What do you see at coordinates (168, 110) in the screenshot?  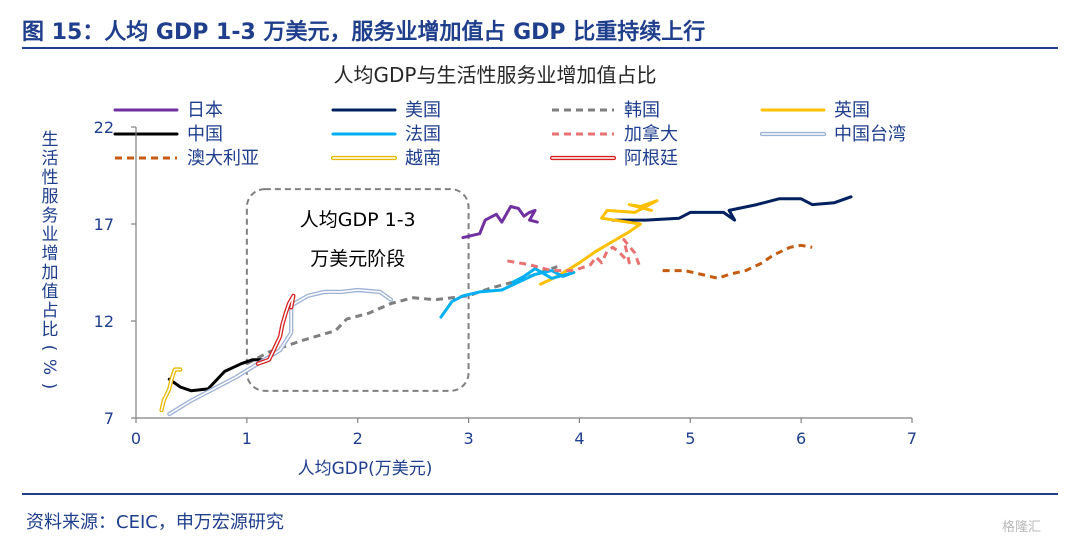 I see `legend-item: 日本` at bounding box center [168, 110].